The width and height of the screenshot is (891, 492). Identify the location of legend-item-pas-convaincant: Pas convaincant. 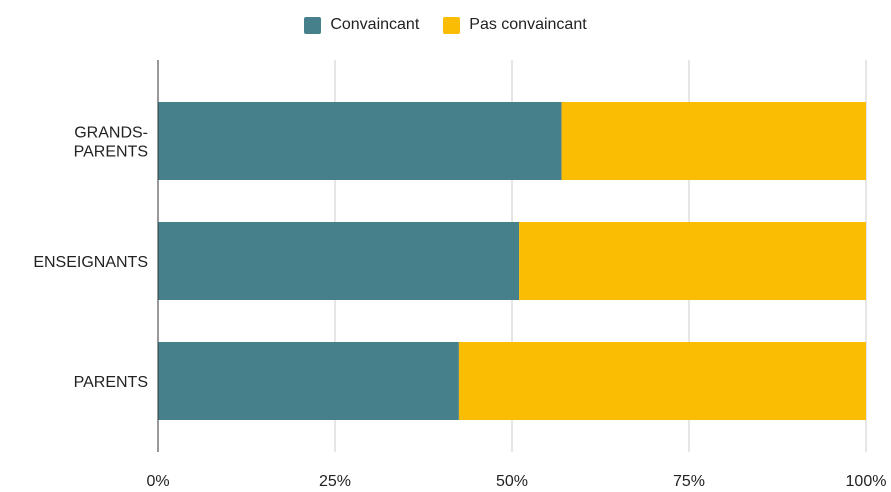
(515, 25).